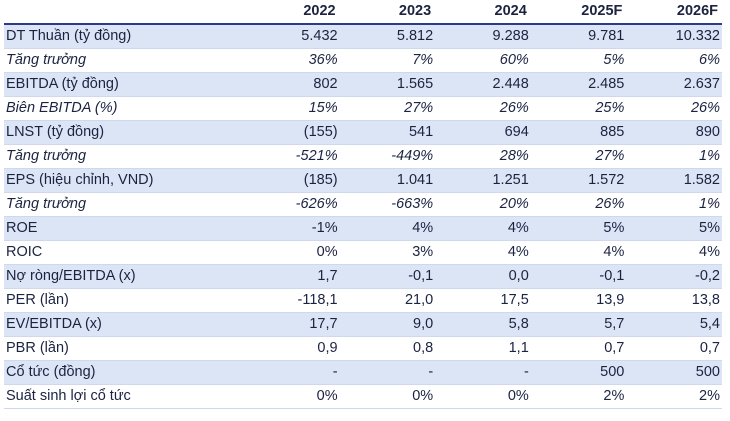 The width and height of the screenshot is (730, 421). I want to click on row-value: 1,1, so click(518, 348).